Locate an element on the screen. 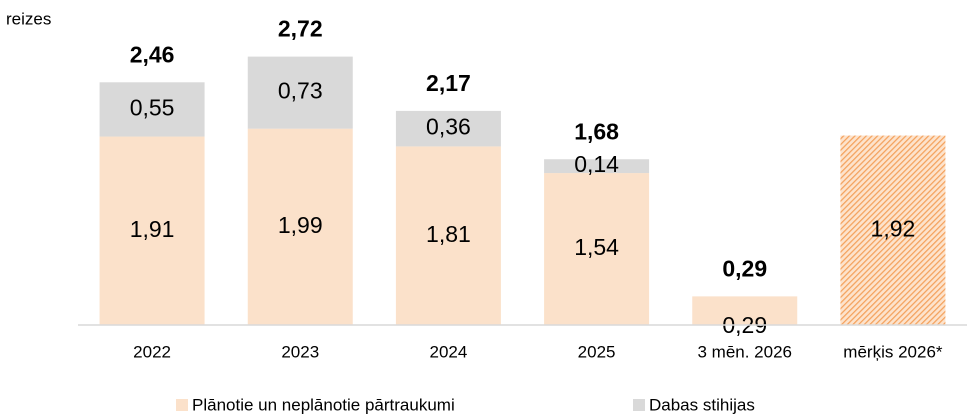 This screenshot has width=967, height=415. x-tick-label: 2025 is located at coordinates (597, 351).